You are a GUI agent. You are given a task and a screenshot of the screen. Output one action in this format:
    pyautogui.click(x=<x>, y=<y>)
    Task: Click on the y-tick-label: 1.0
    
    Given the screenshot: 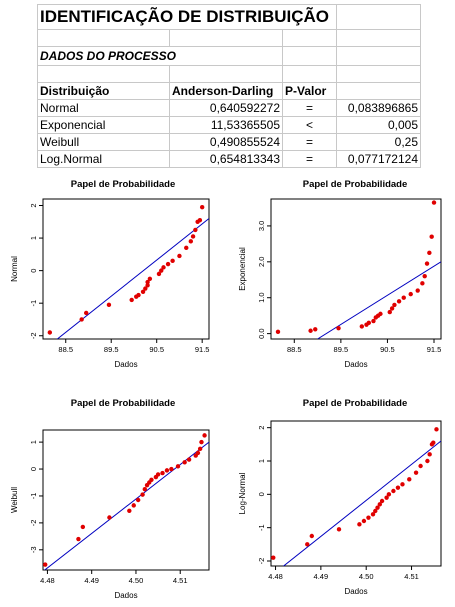 What is the action you would take?
    pyautogui.click(x=261, y=297)
    